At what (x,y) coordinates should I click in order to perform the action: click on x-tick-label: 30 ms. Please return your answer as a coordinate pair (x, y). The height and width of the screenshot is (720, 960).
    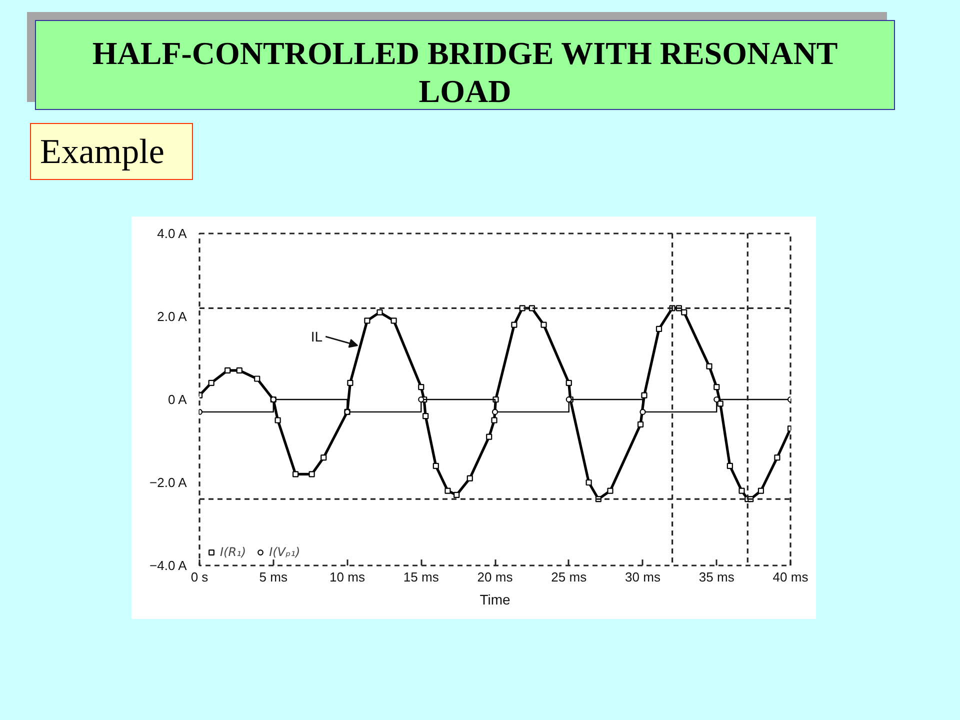
    Looking at the image, I should click on (643, 577).